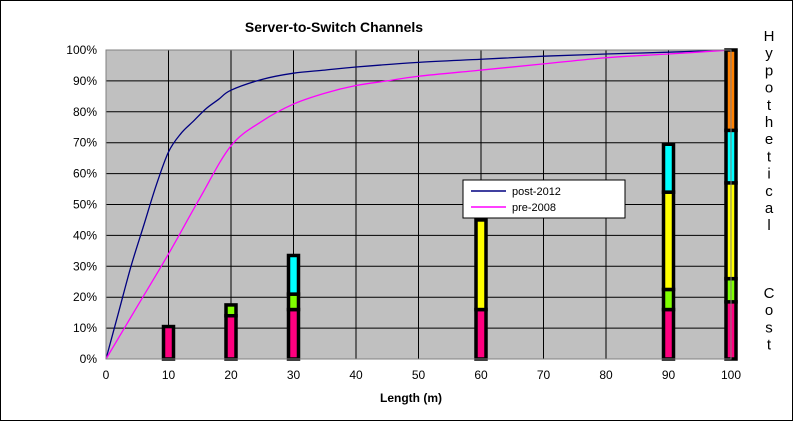 The image size is (793, 421). I want to click on y-tick-label: 80%, so click(85, 112).